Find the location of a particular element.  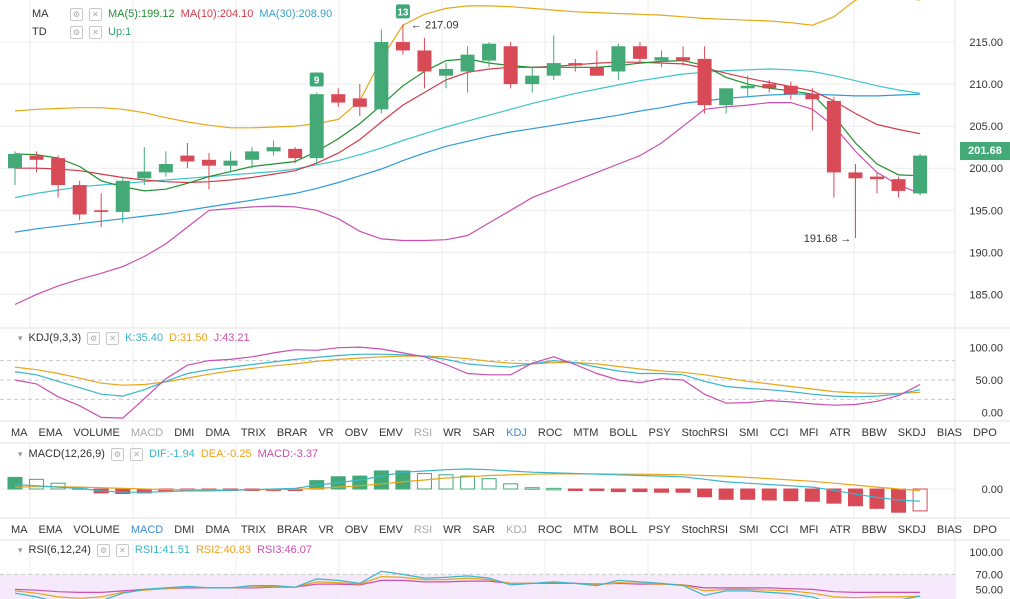

macd-dea-value: DEA:-0.25 is located at coordinates (226, 454).